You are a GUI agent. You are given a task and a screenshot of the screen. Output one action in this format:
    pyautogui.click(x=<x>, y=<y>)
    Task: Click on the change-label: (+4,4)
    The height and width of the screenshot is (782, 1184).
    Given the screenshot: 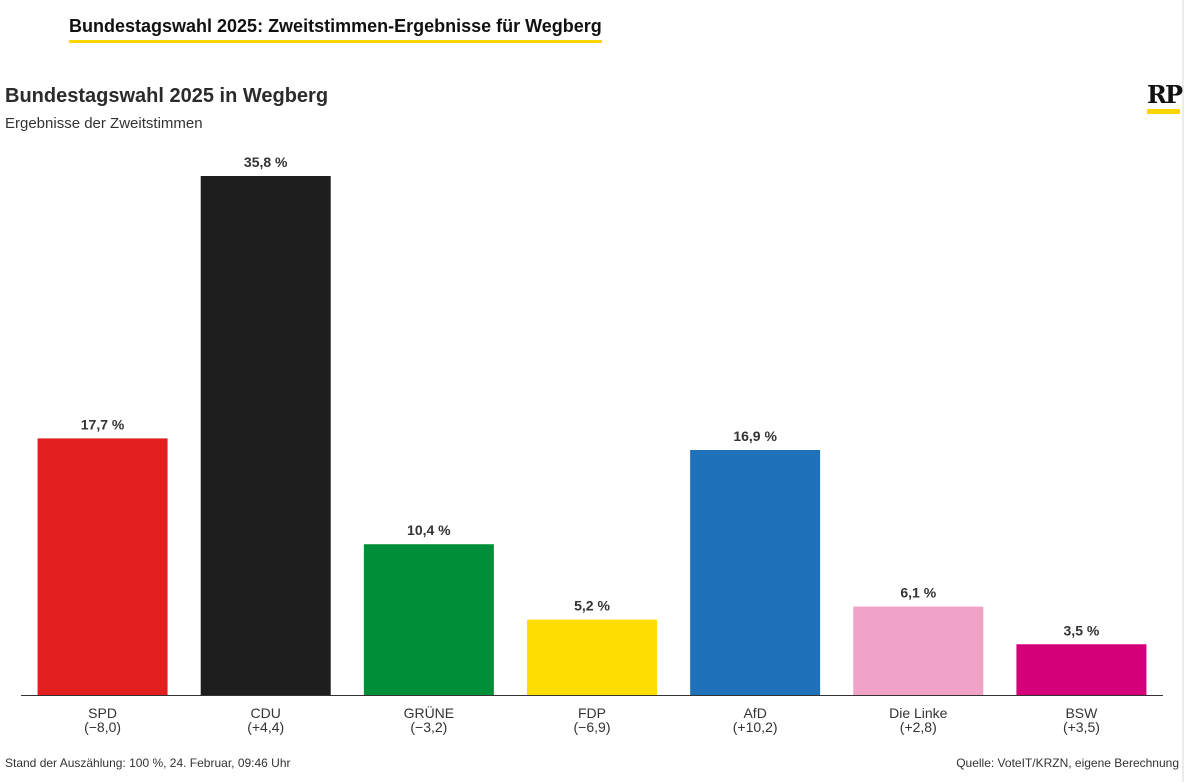 What is the action you would take?
    pyautogui.click(x=265, y=727)
    